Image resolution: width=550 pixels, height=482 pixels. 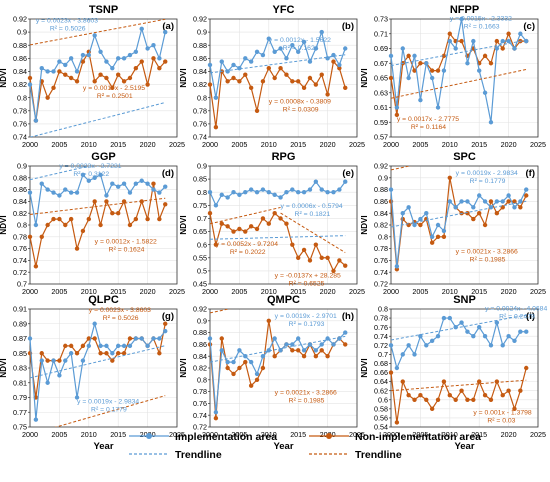 I want to click on panel-letter: (b), so click(x=348, y=26).